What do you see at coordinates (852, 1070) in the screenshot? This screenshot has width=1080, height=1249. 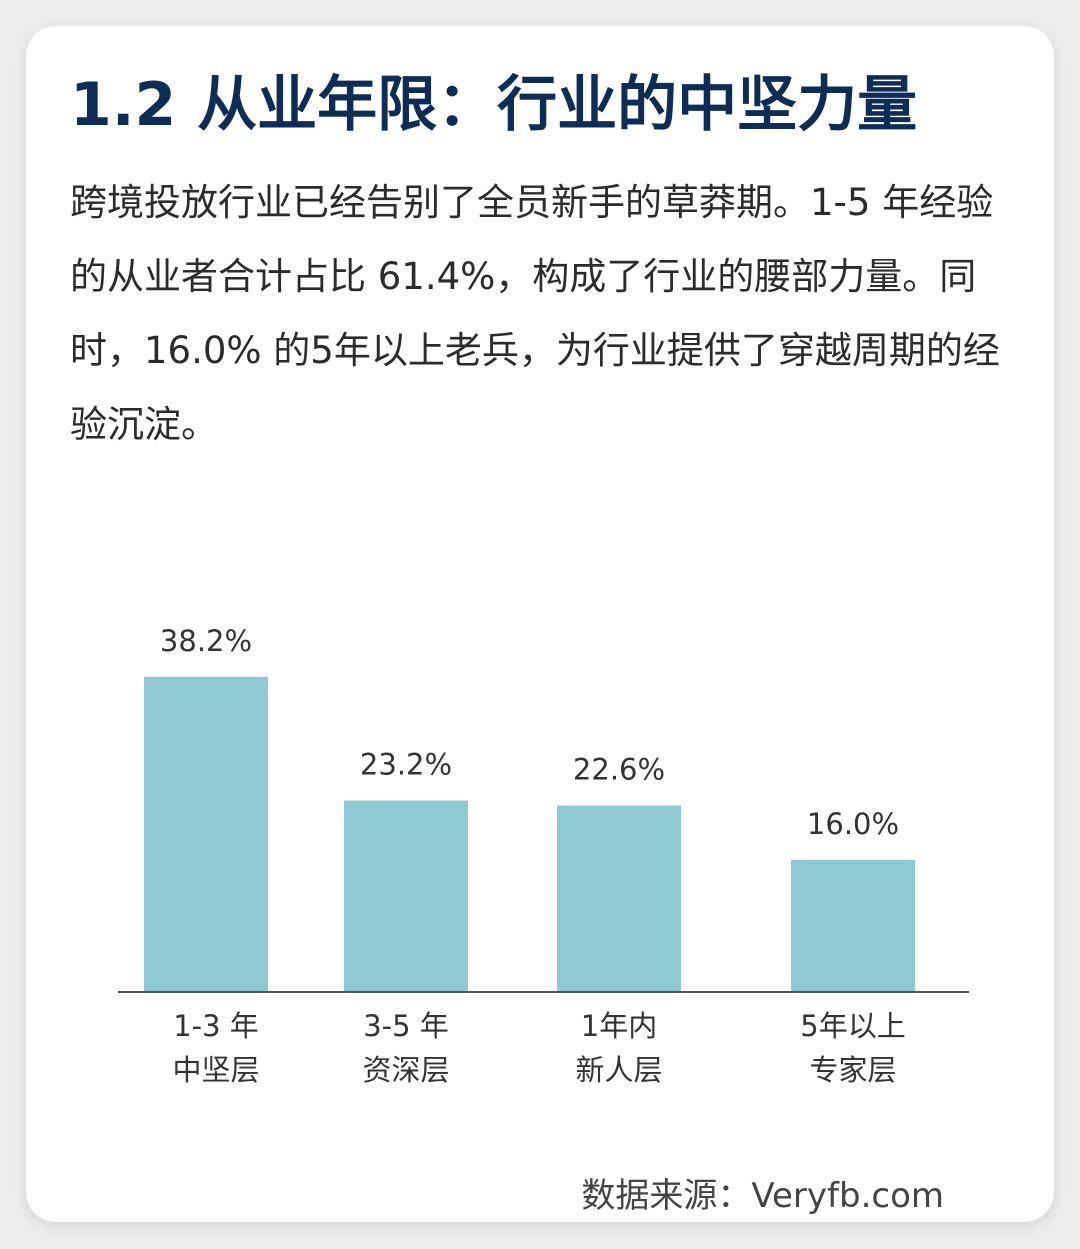 I see `category-label-4-2: 专家层` at bounding box center [852, 1070].